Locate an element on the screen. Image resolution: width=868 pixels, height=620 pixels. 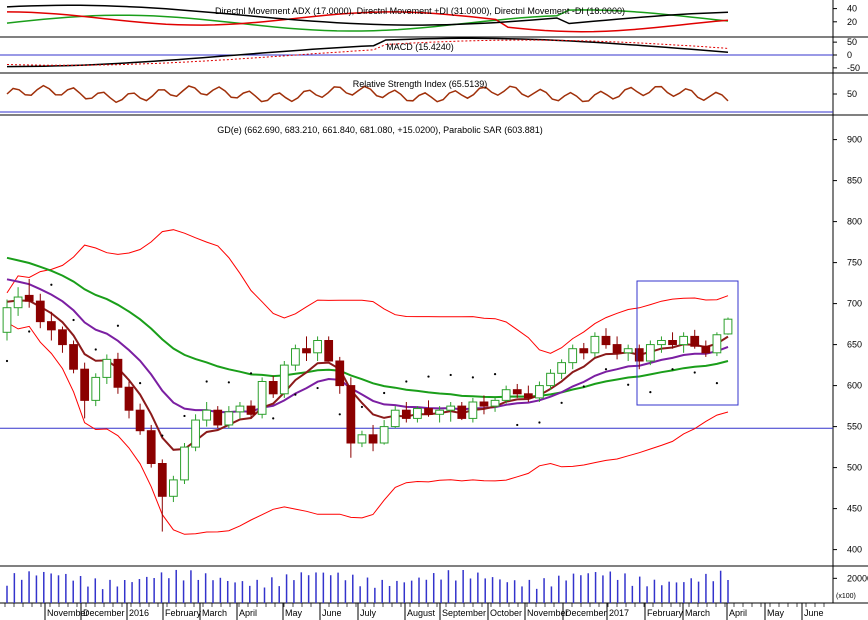
volume-tick-label: 20000 is located at coordinates (857, 578).